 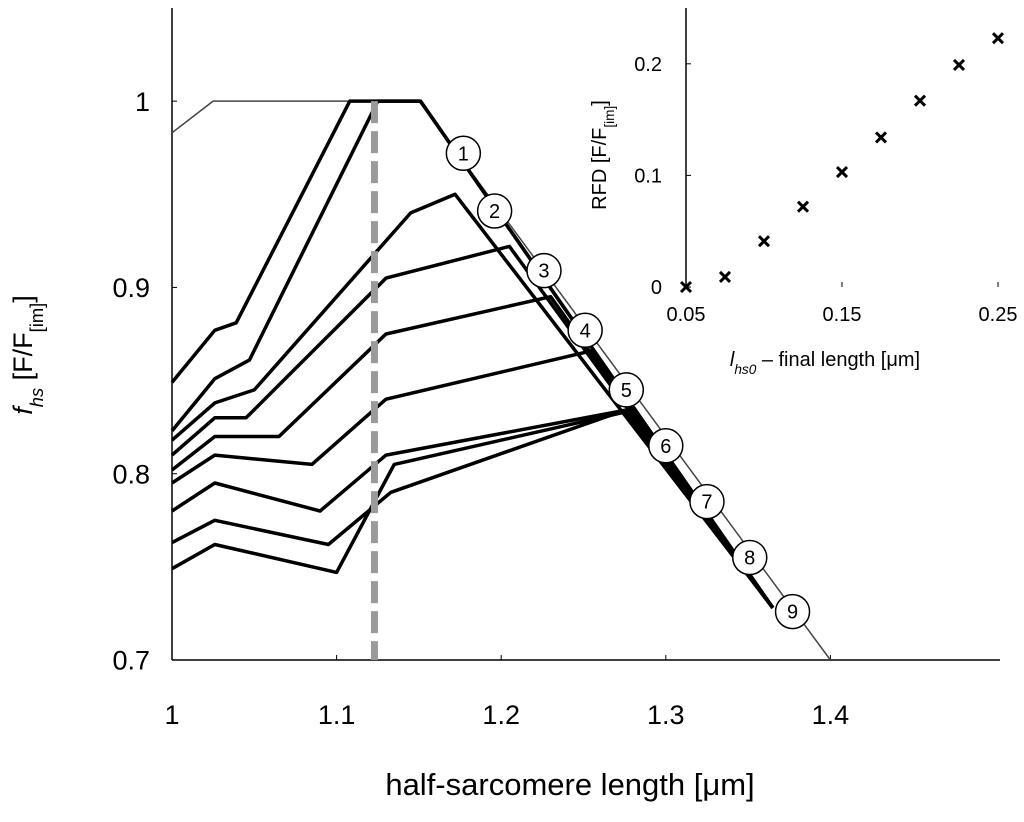 I want to click on annotation-label: 2, so click(x=494, y=212).